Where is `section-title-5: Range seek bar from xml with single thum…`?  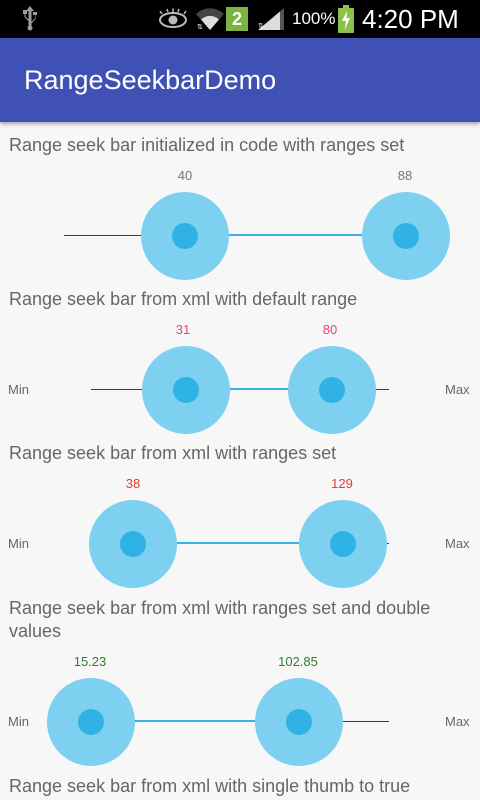 section-title-5: Range seek bar from xml with single thum… is located at coordinates (239, 786).